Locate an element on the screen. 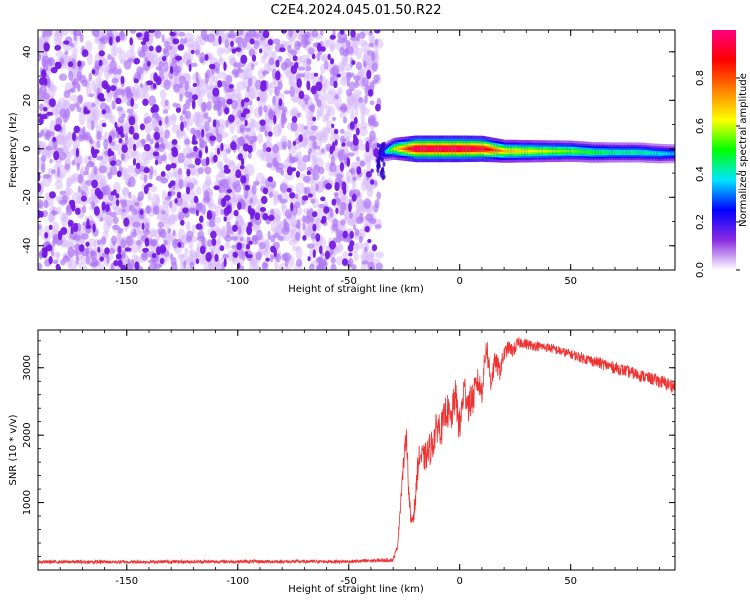  x-tick-label: 50 is located at coordinates (570, 281).